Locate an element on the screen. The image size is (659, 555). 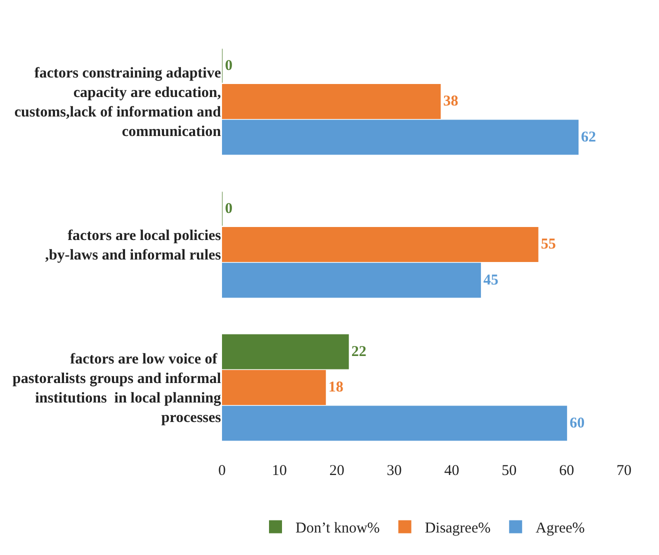
legend-label: Agree% is located at coordinates (560, 528).